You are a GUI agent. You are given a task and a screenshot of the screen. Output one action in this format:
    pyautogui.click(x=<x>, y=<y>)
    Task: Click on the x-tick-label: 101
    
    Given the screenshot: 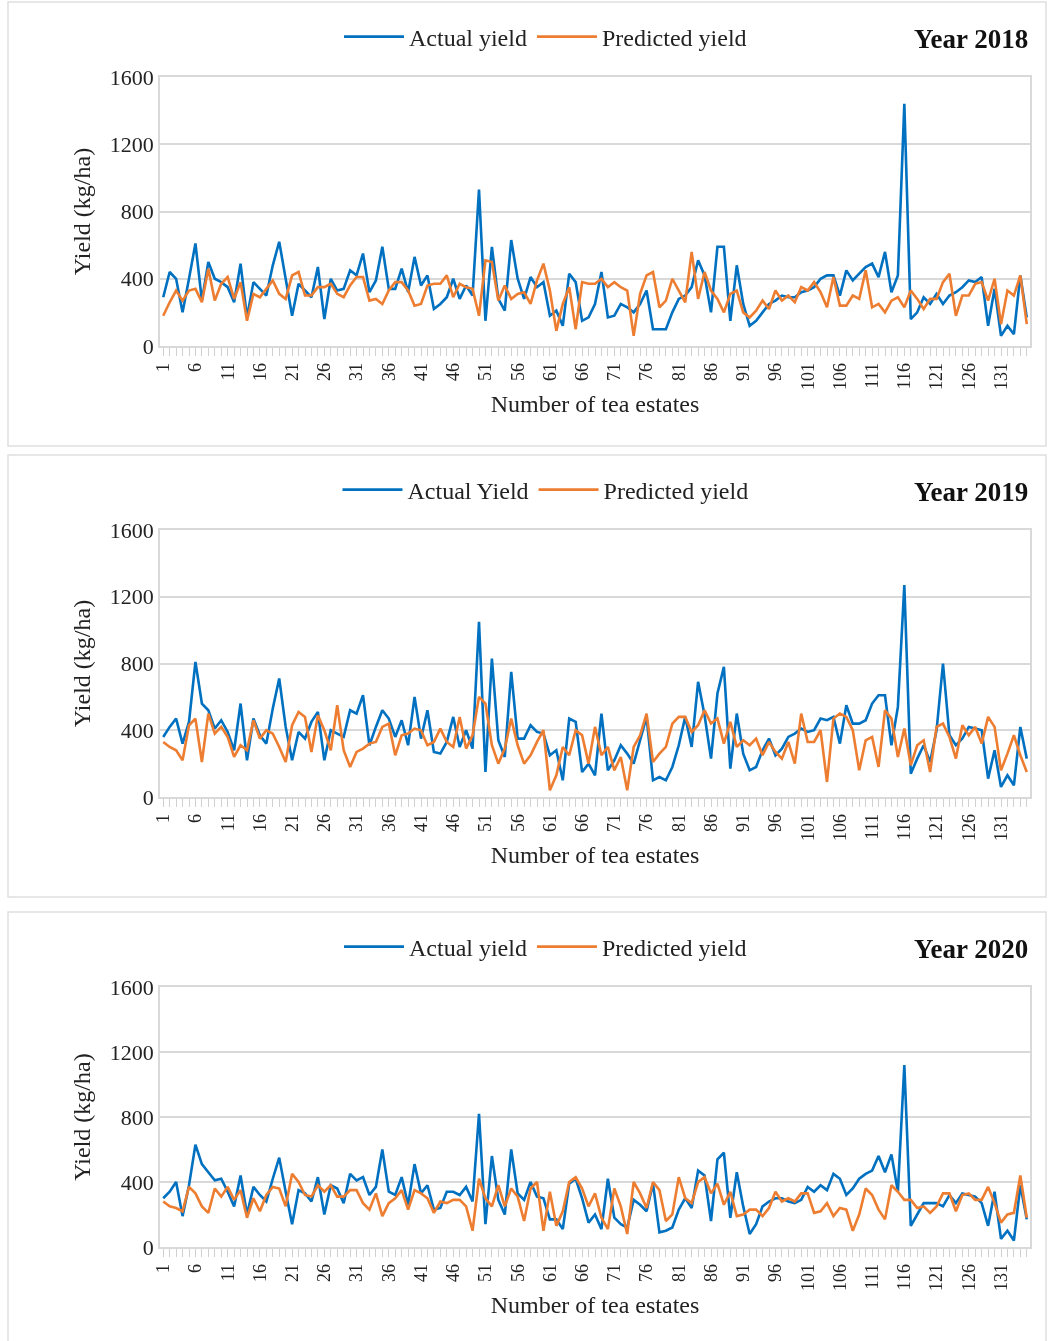 What is the action you would take?
    pyautogui.click(x=807, y=376)
    